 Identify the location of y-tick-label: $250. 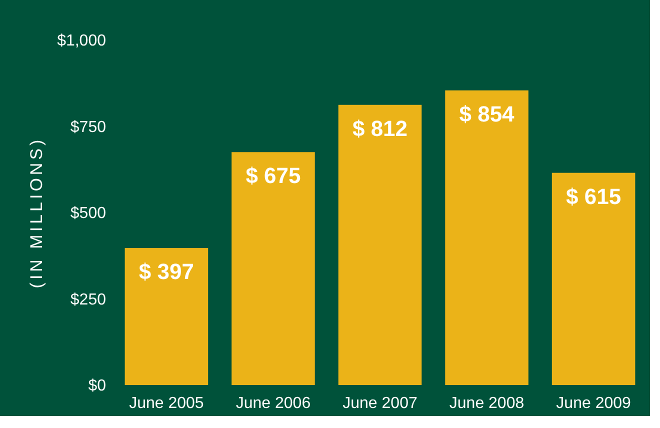
(88, 299).